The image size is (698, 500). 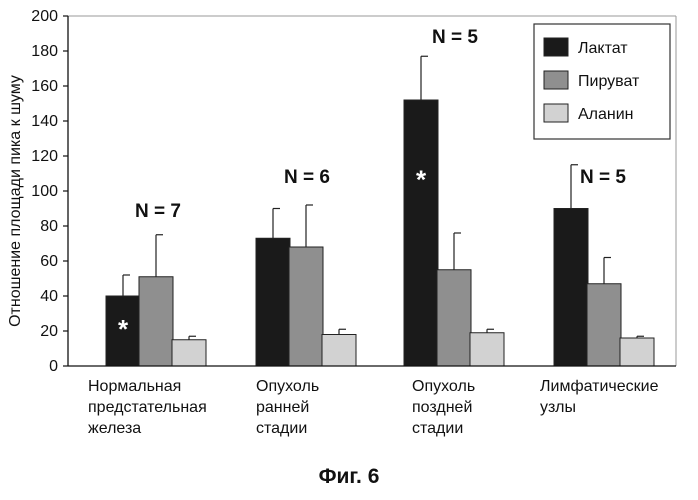 What do you see at coordinates (599, 397) in the screenshot?
I see `x-category-label: Лимфатические узлы` at bounding box center [599, 397].